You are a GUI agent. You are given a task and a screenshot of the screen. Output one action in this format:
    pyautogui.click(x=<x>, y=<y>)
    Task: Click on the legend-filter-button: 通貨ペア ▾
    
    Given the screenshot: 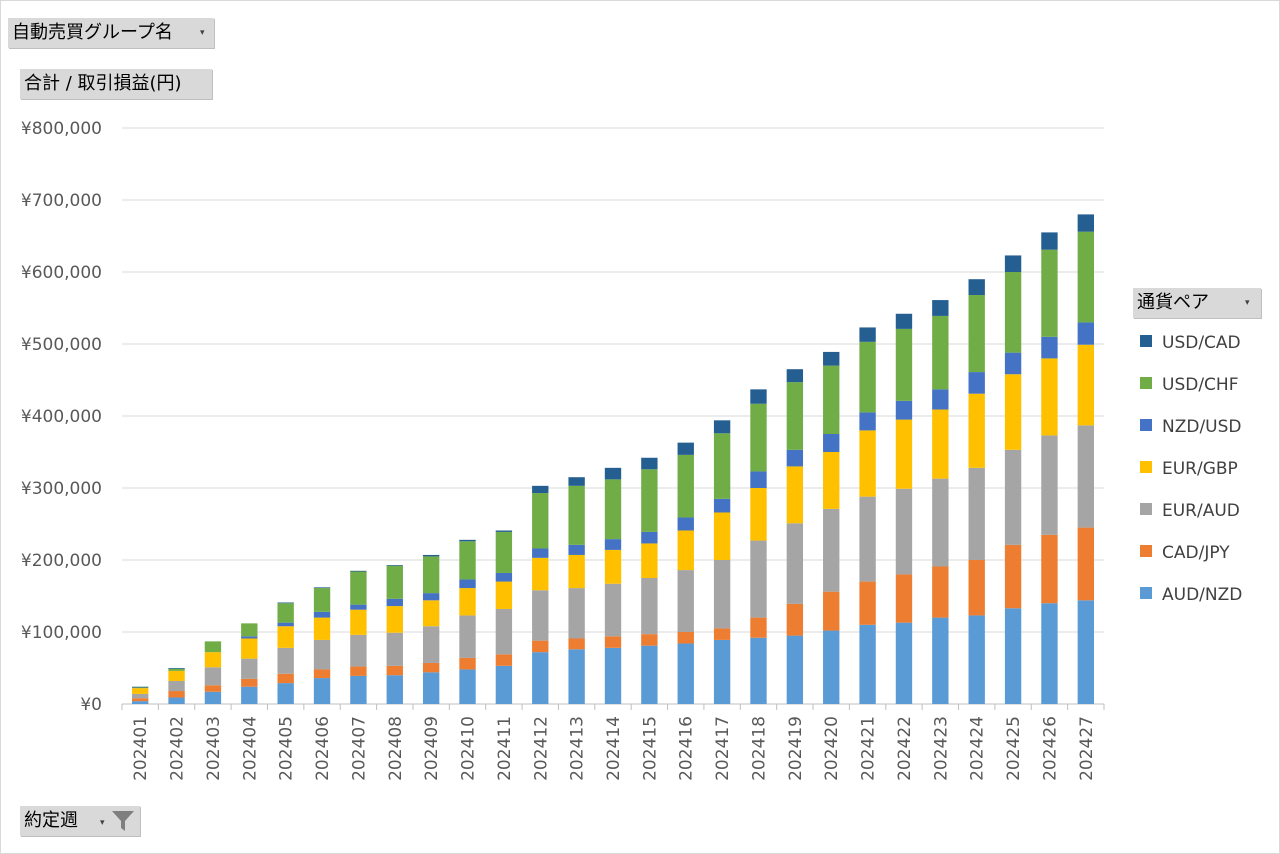 What is the action you would take?
    pyautogui.click(x=1197, y=303)
    